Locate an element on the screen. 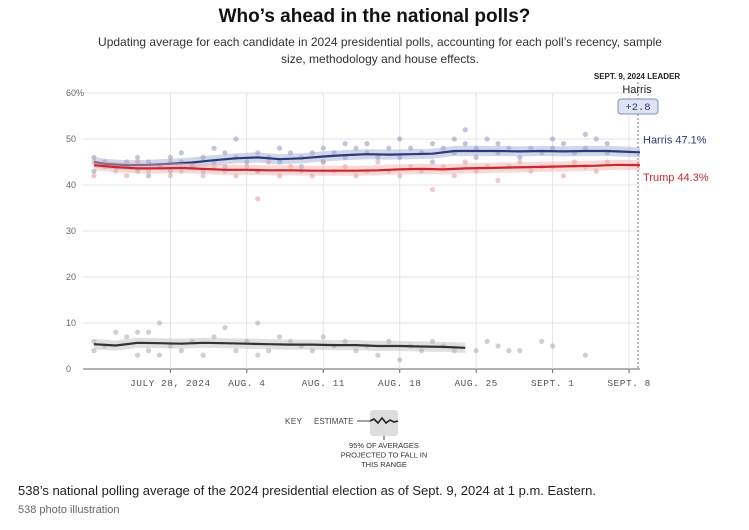  key-note-line: 95% OF AVERAGES is located at coordinates (384, 445).